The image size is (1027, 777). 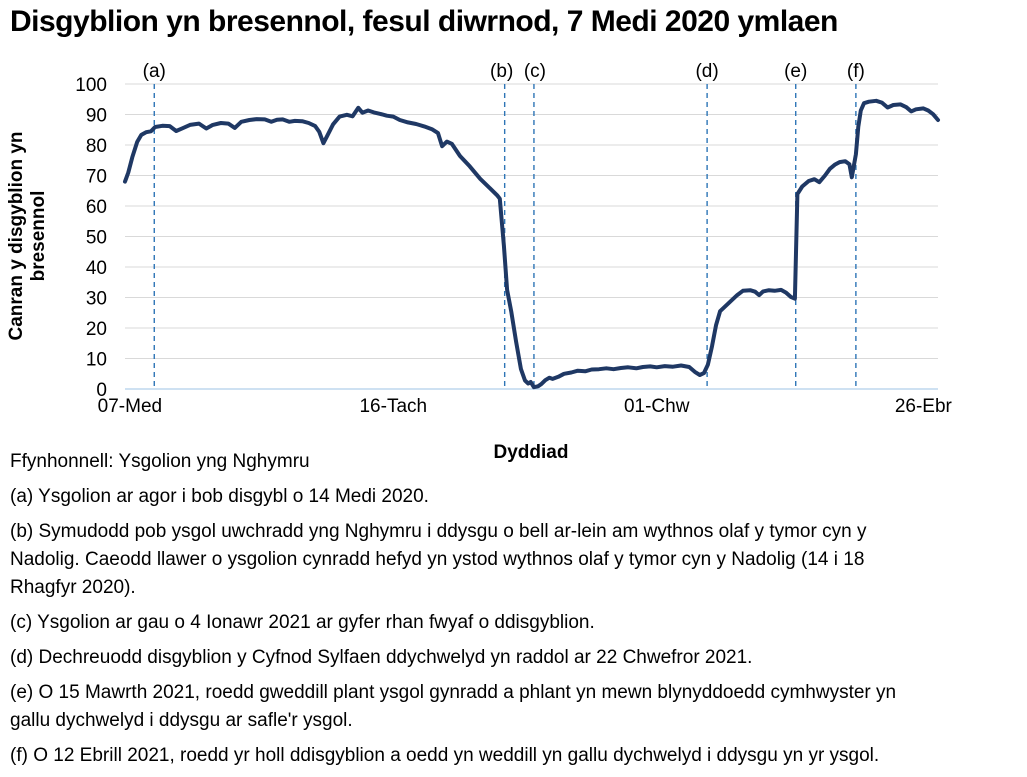 What do you see at coordinates (91, 85) in the screenshot?
I see `y-tick-label-100: 100` at bounding box center [91, 85].